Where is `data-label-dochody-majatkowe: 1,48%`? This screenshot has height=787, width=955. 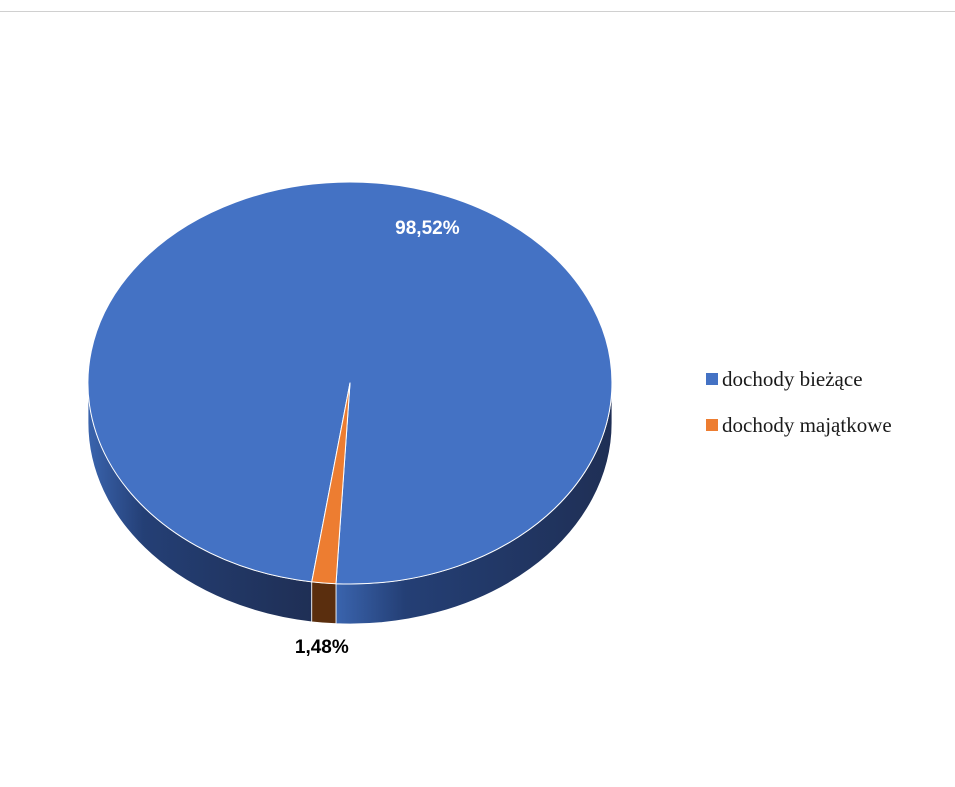
data-label-dochody-majatkowe: 1,48% is located at coordinates (322, 647).